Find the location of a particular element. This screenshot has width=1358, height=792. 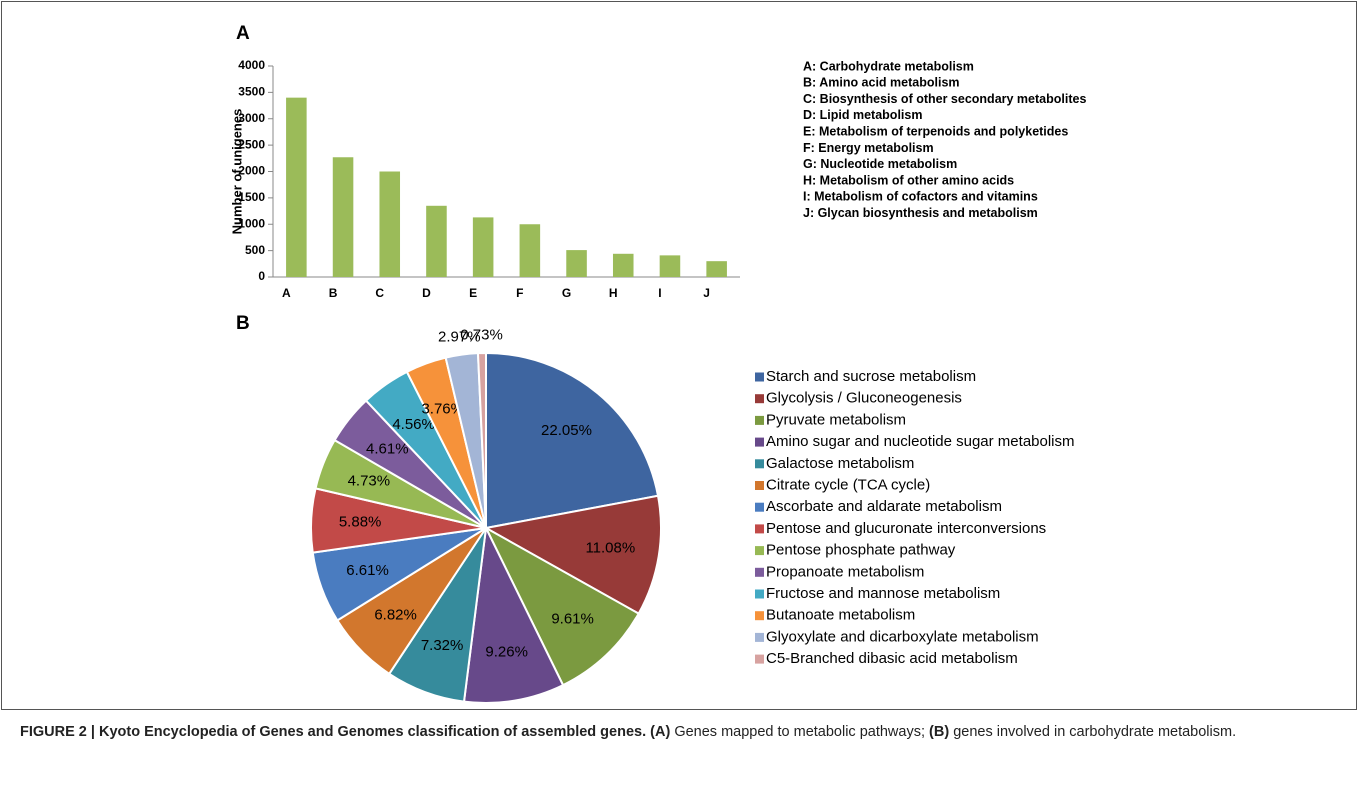

legend-label: Galactose metabolism is located at coordinates (840, 463).